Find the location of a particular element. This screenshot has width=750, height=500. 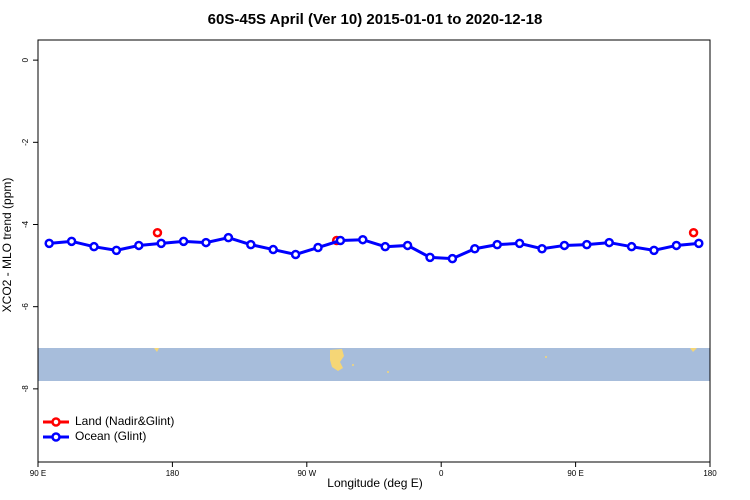

map-strip is located at coordinates (374, 364).